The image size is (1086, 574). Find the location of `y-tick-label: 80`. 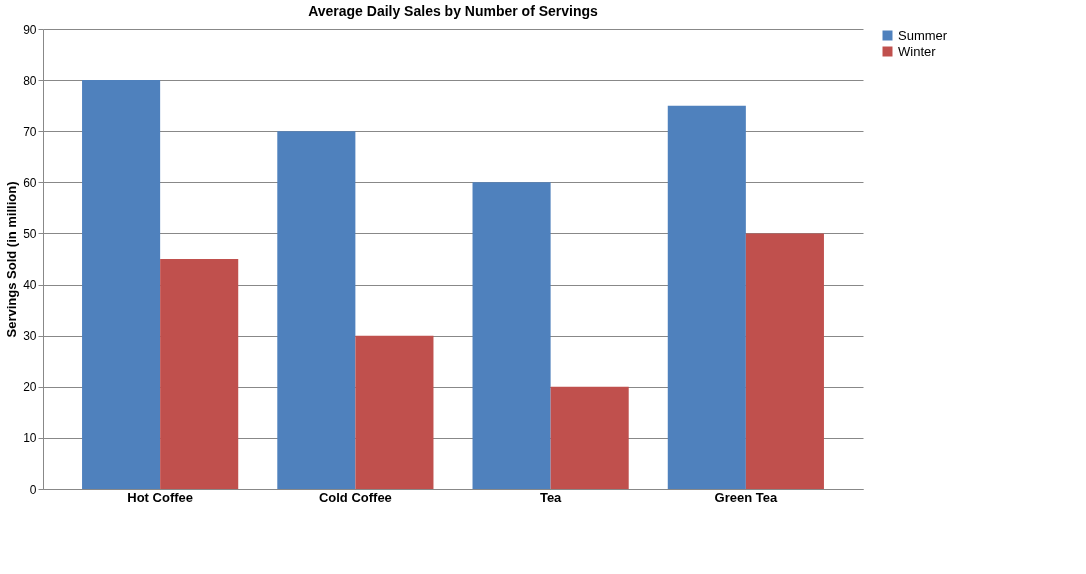

y-tick-label: 80 is located at coordinates (30, 80).